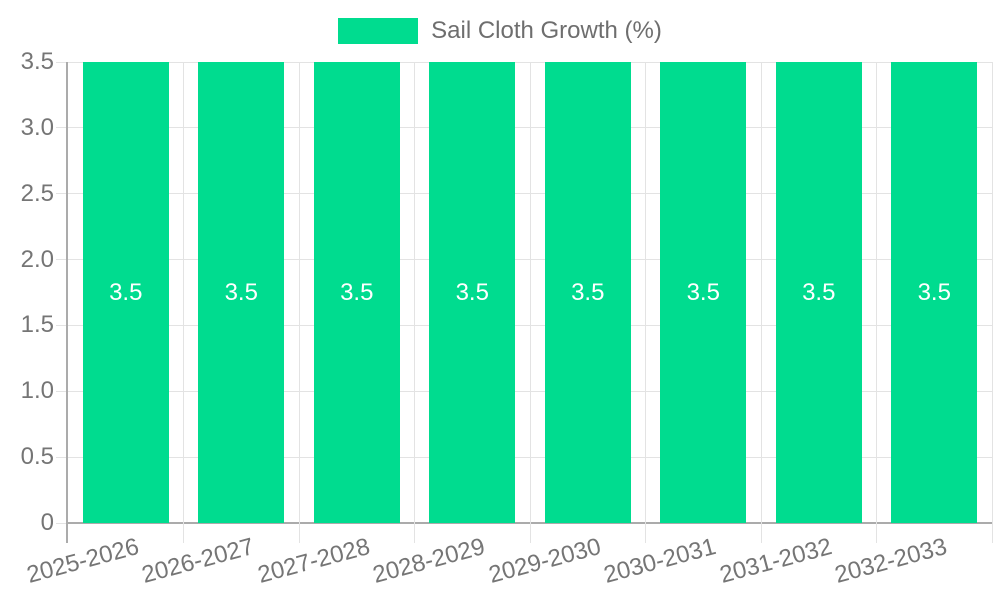 The width and height of the screenshot is (1000, 600). I want to click on y-tick-label: 1.0, so click(37, 391).